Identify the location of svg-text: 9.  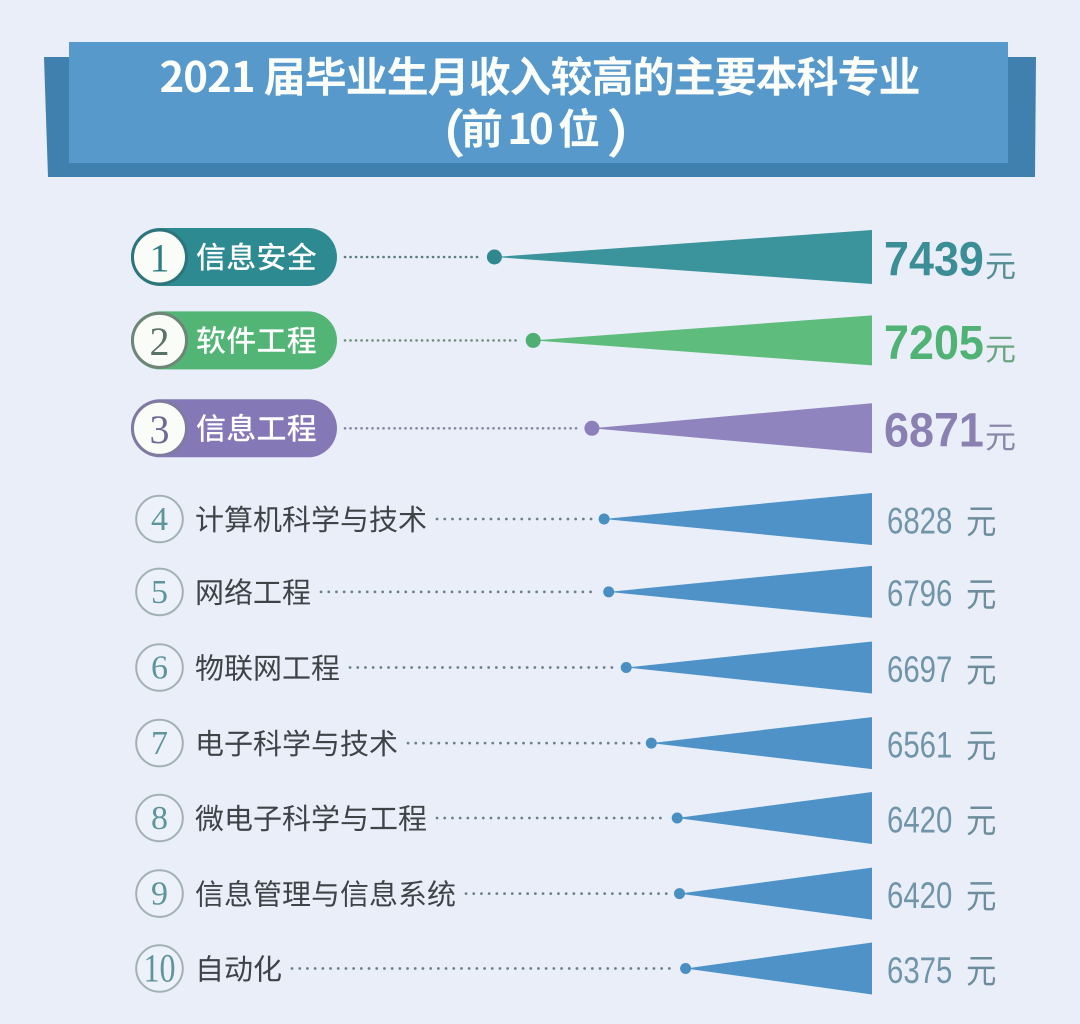
(159, 894).